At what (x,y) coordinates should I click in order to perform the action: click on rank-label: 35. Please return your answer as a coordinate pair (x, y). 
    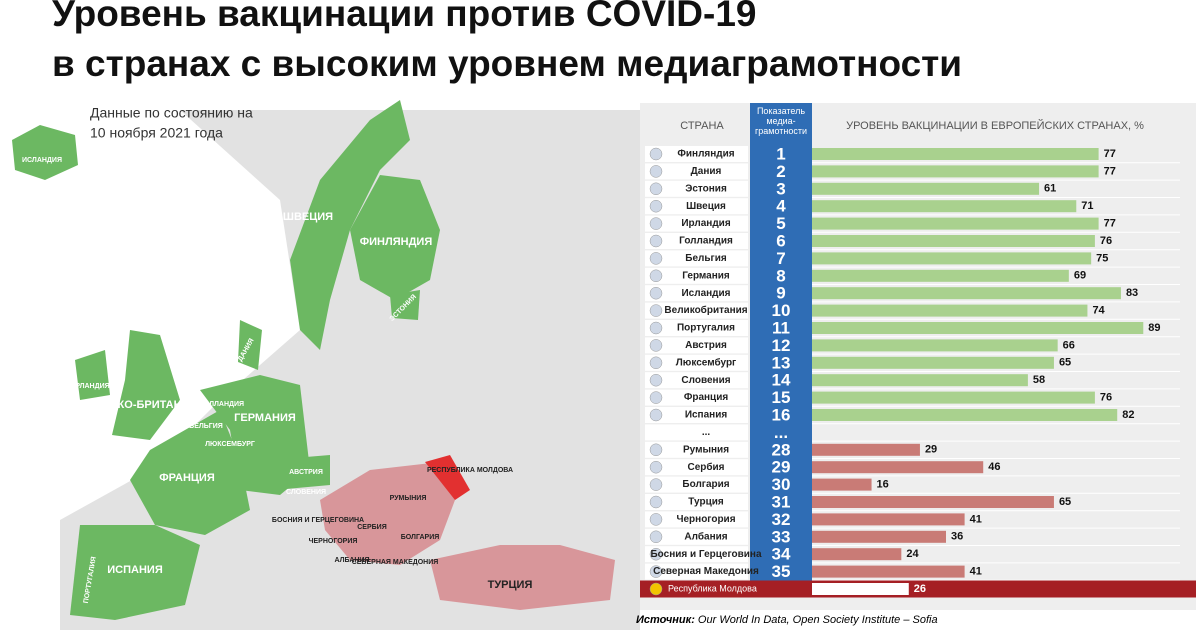
    Looking at the image, I should click on (781, 571).